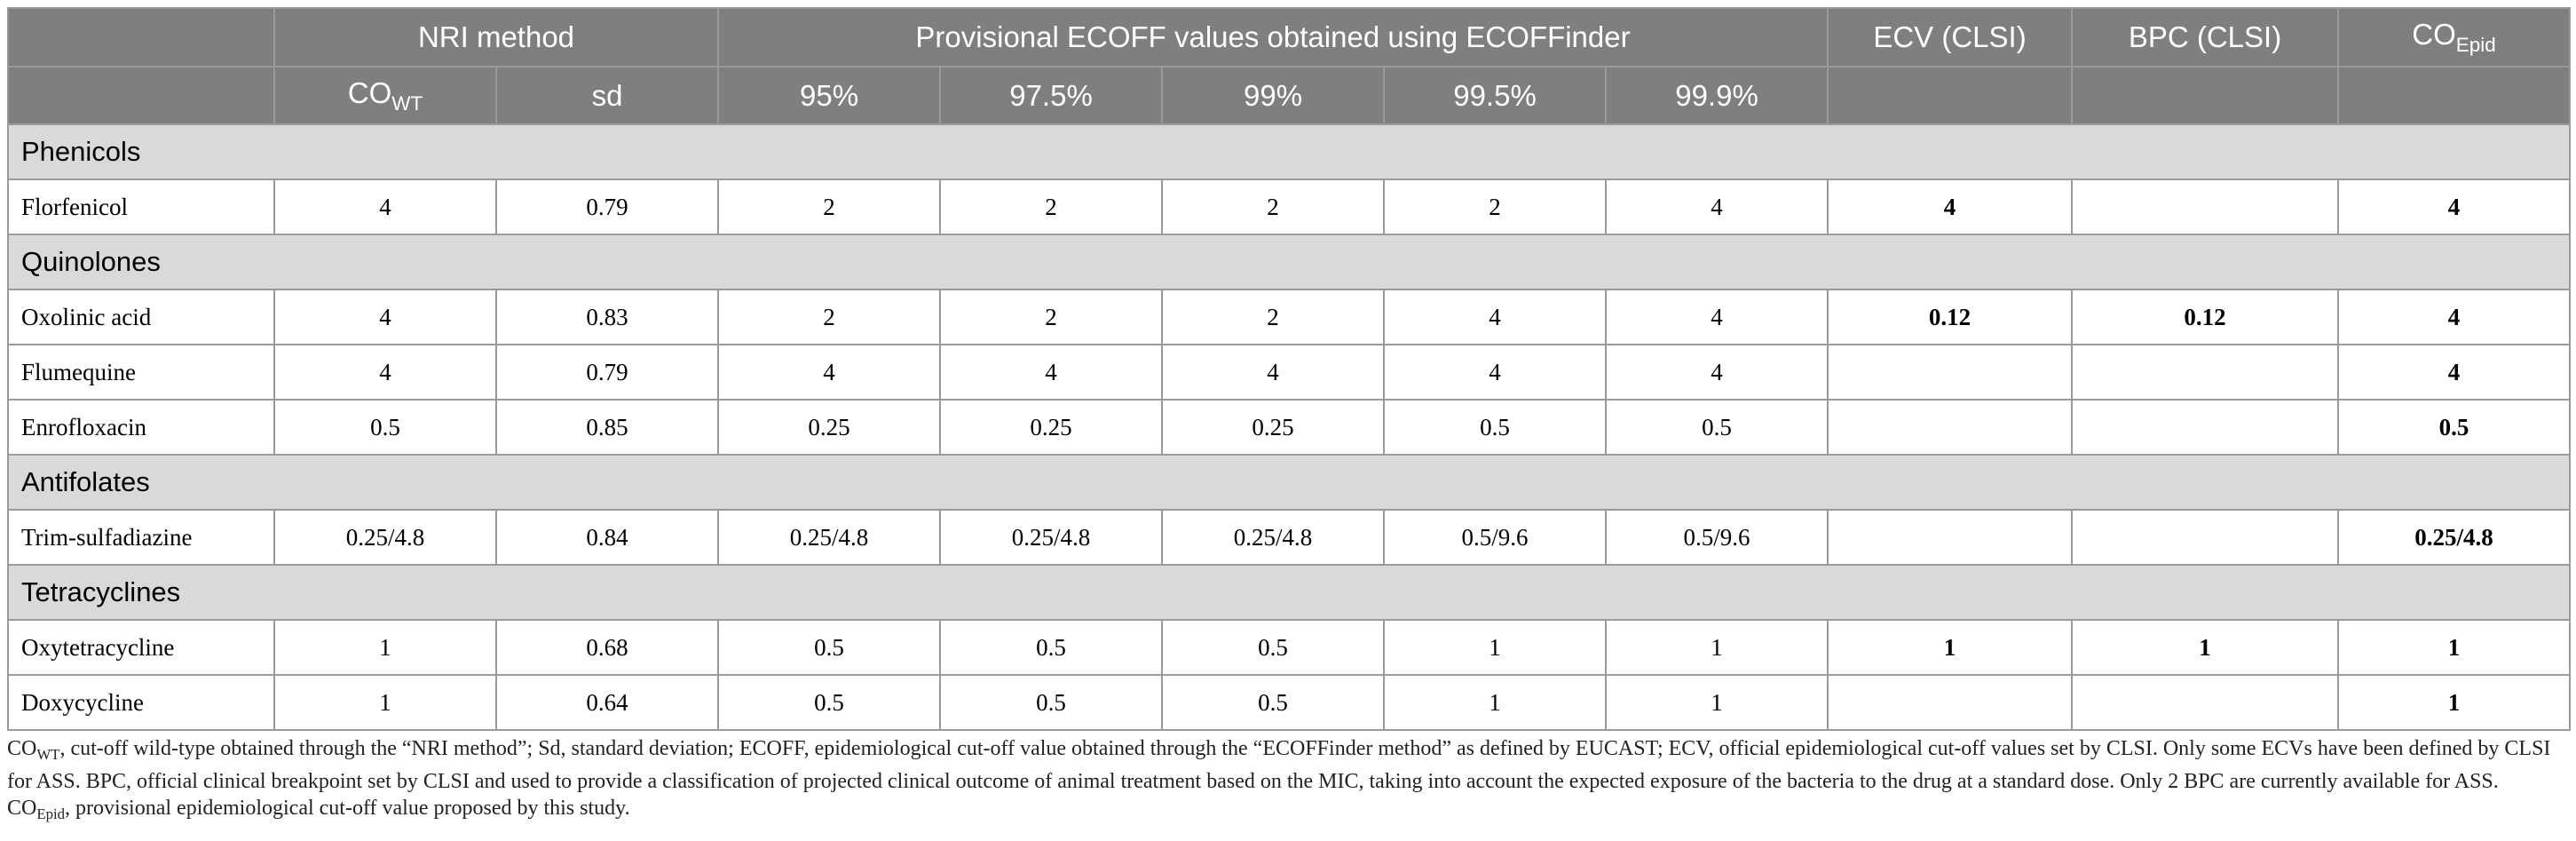 This screenshot has width=2576, height=841. Describe the element at coordinates (1717, 95) in the screenshot. I see `subheader-99-9: 99.9%` at that location.